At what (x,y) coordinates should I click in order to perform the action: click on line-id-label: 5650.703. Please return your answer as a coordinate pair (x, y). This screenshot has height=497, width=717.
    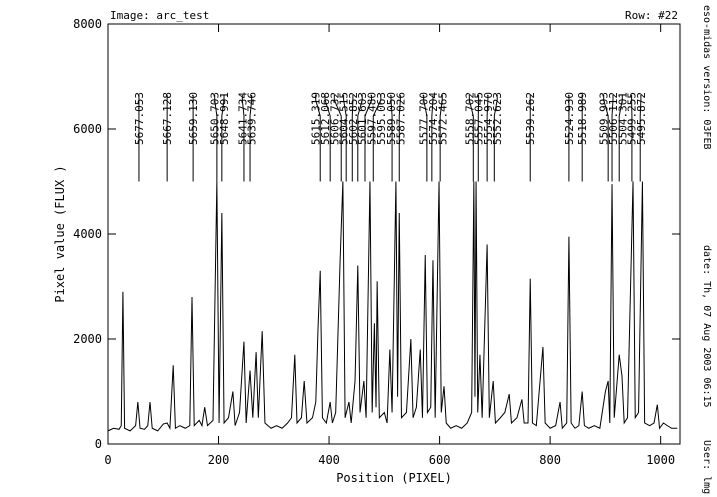
    Looking at the image, I should click on (215, 118).